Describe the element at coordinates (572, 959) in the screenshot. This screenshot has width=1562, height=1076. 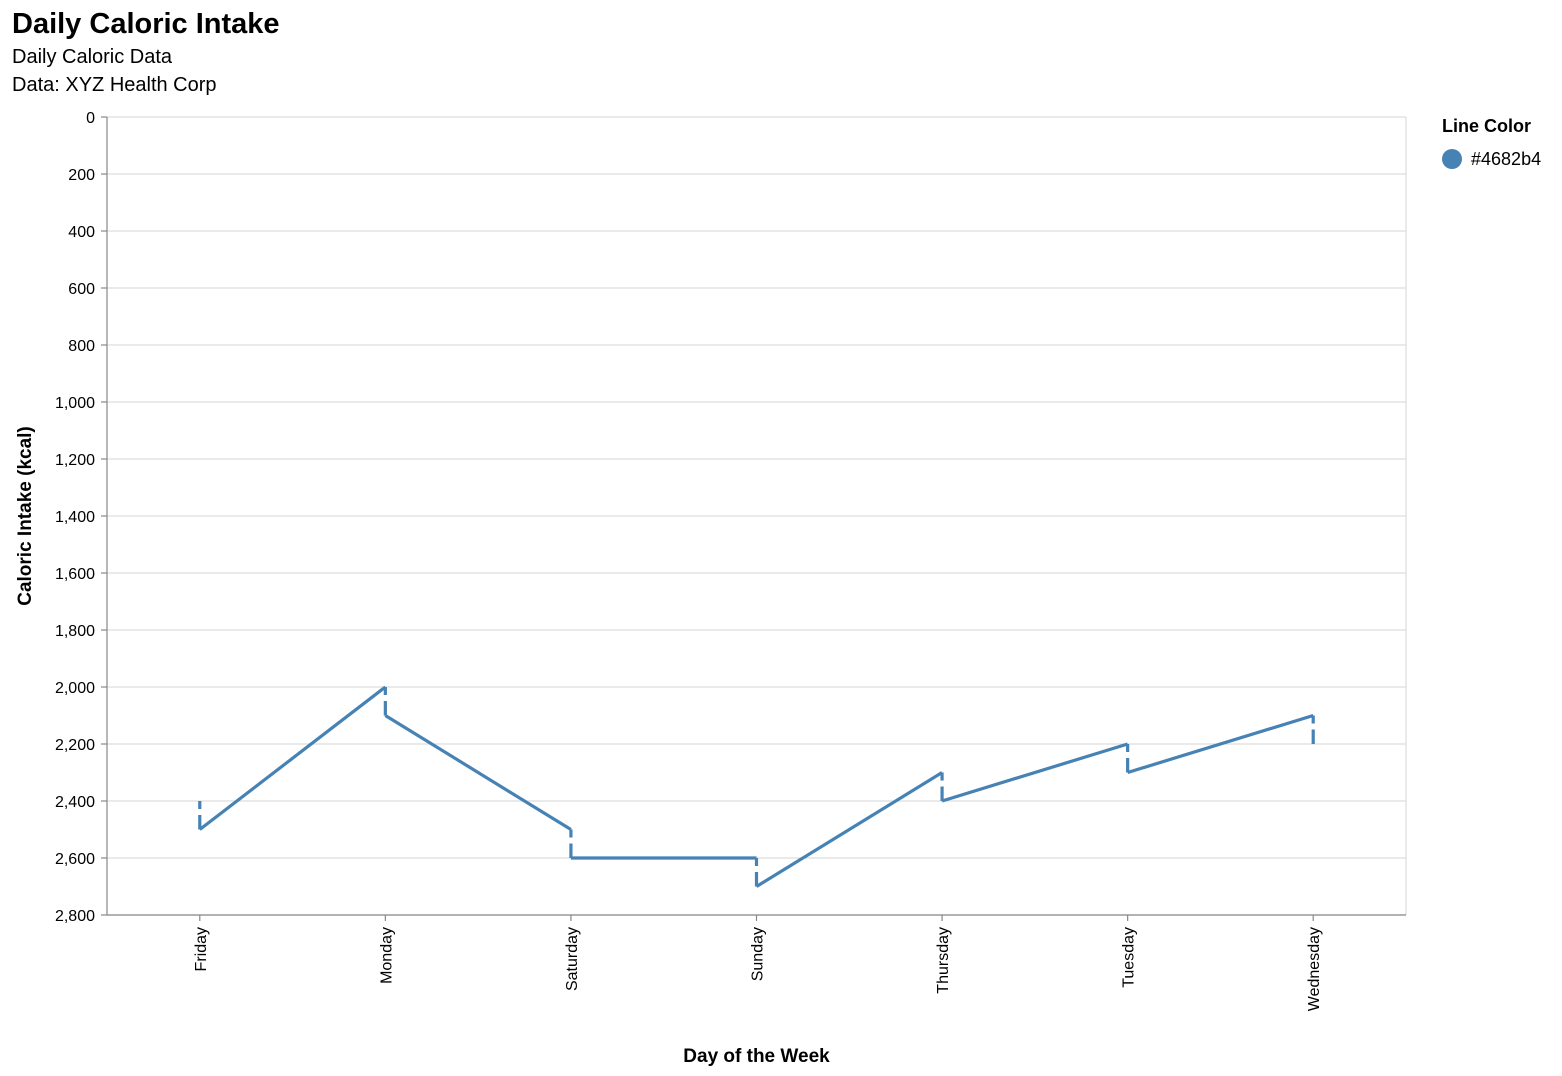
I see `x-tick-label: Saturday` at that location.